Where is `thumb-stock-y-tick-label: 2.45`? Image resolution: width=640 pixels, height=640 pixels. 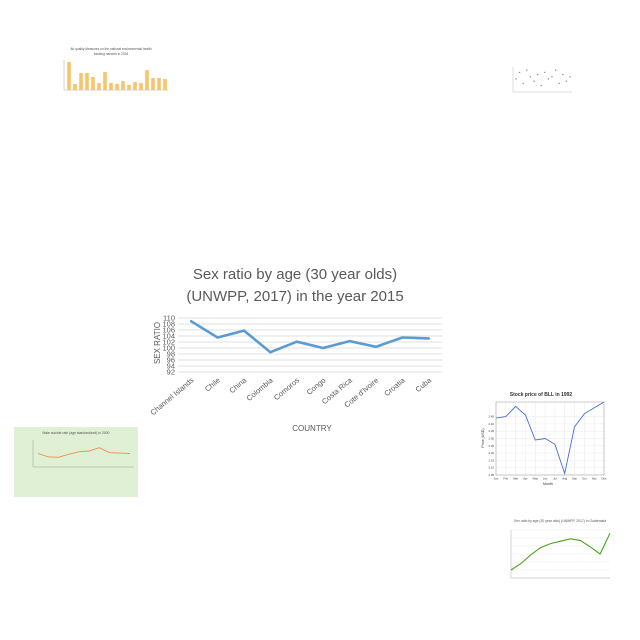 thumb-stock-y-tick-label: 2.45 is located at coordinates (492, 417).